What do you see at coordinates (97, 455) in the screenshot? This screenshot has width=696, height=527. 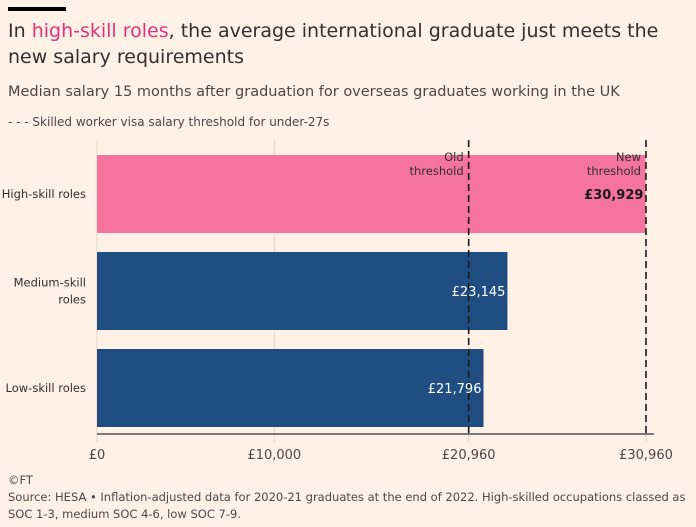 I see `x-tick-label: £0` at bounding box center [97, 455].